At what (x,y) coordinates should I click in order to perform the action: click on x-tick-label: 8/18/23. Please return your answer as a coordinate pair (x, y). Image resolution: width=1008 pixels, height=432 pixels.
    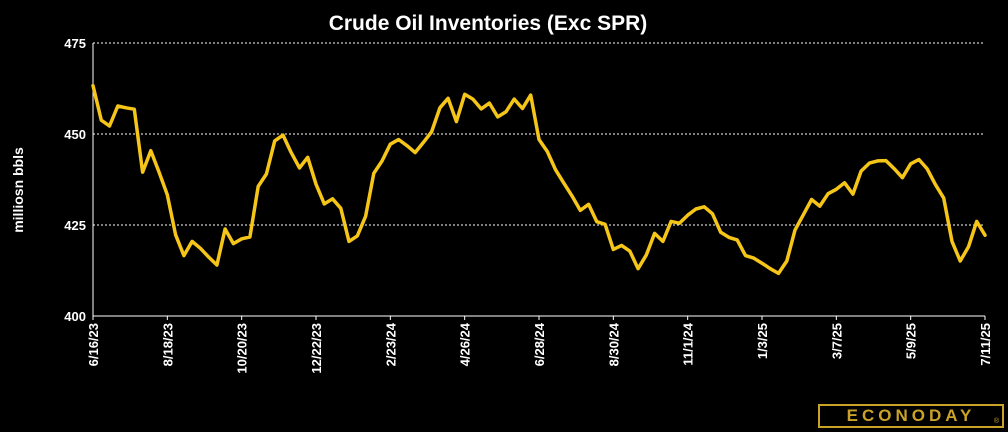
    Looking at the image, I should click on (167, 344).